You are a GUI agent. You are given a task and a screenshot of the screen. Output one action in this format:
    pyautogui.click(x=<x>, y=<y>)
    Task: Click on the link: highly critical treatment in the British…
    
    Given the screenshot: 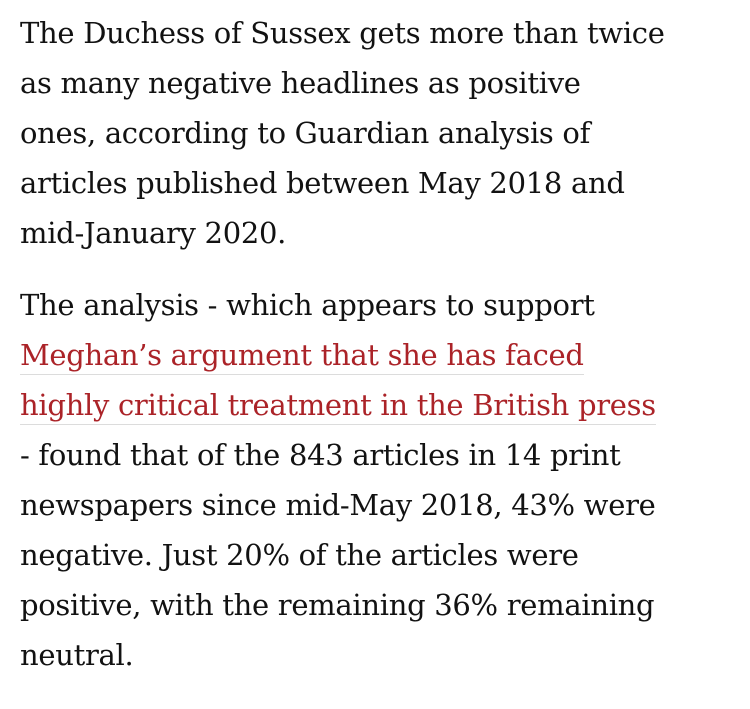 What is the action you would take?
    pyautogui.click(x=385, y=405)
    